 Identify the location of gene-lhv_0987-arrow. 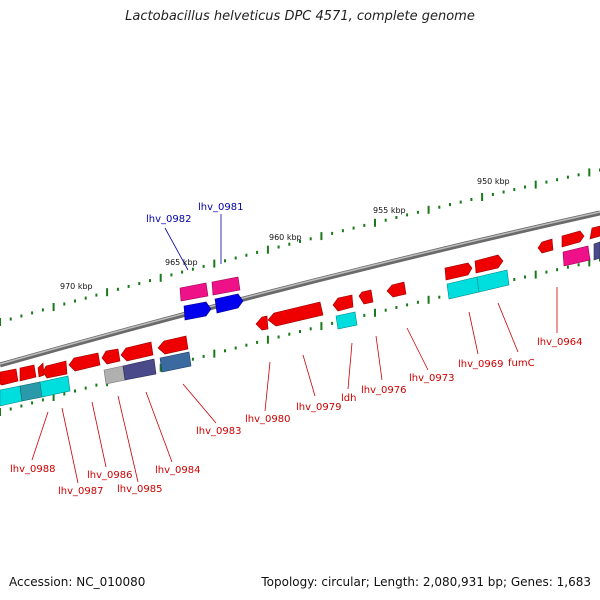
(41, 370).